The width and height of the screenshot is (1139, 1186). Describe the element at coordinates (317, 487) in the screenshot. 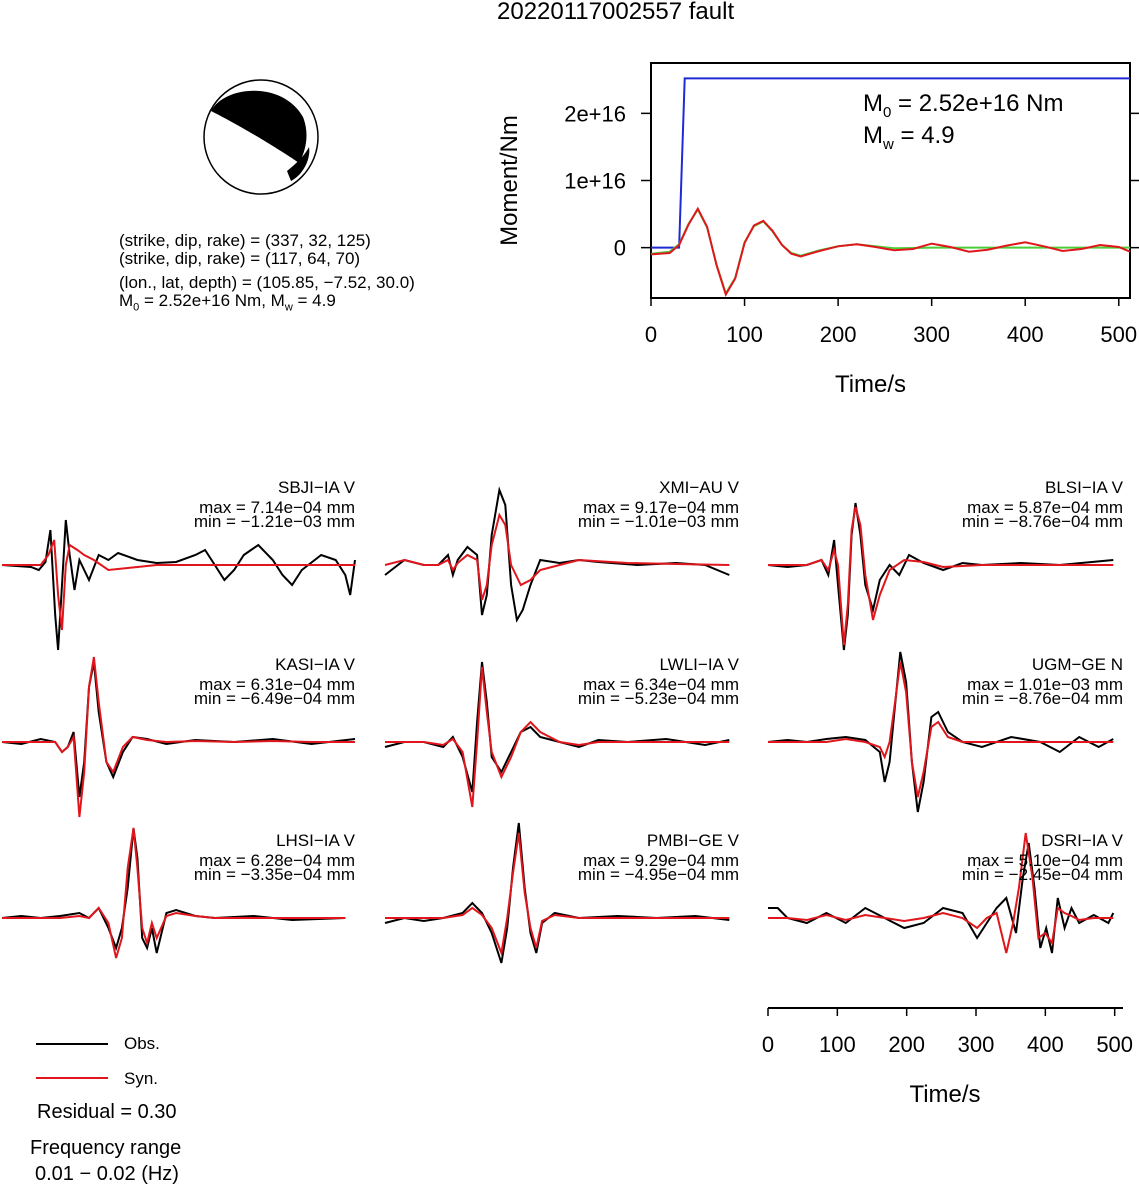

I see `station-name: SBJI−IA V` at that location.